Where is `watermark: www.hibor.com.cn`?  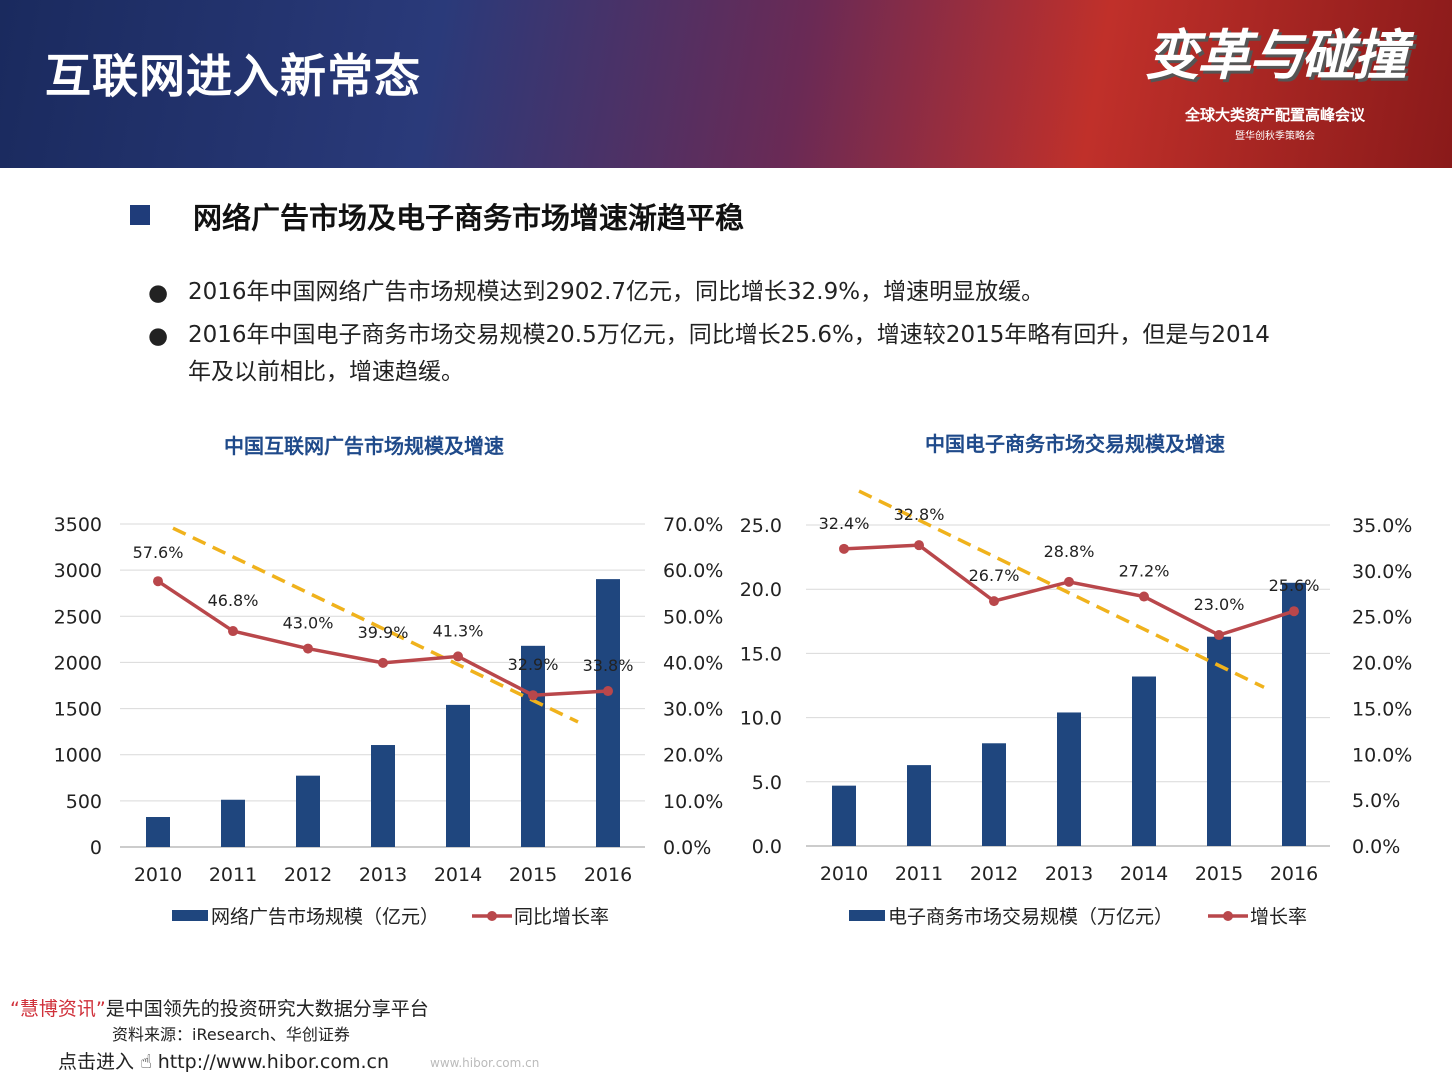 watermark: www.hibor.com.cn is located at coordinates (485, 1063).